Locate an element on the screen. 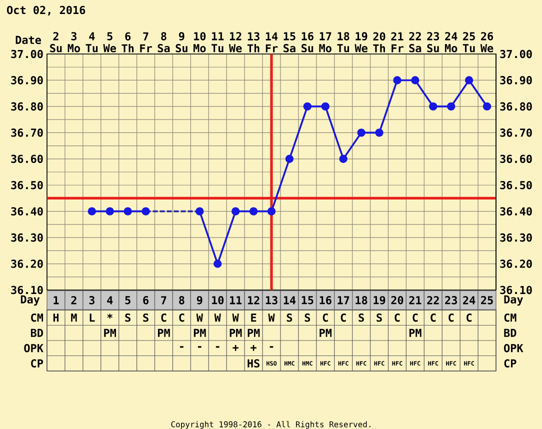  x-tick-label: 4 is located at coordinates (110, 300).